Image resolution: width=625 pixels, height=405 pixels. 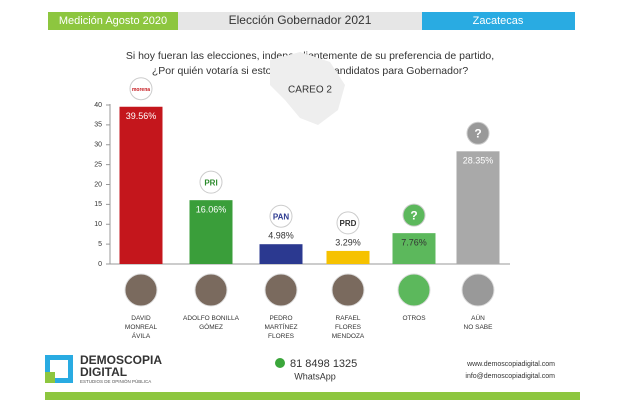 What do you see at coordinates (100, 264) in the screenshot?
I see `y-tick-label: 0` at bounding box center [100, 264].